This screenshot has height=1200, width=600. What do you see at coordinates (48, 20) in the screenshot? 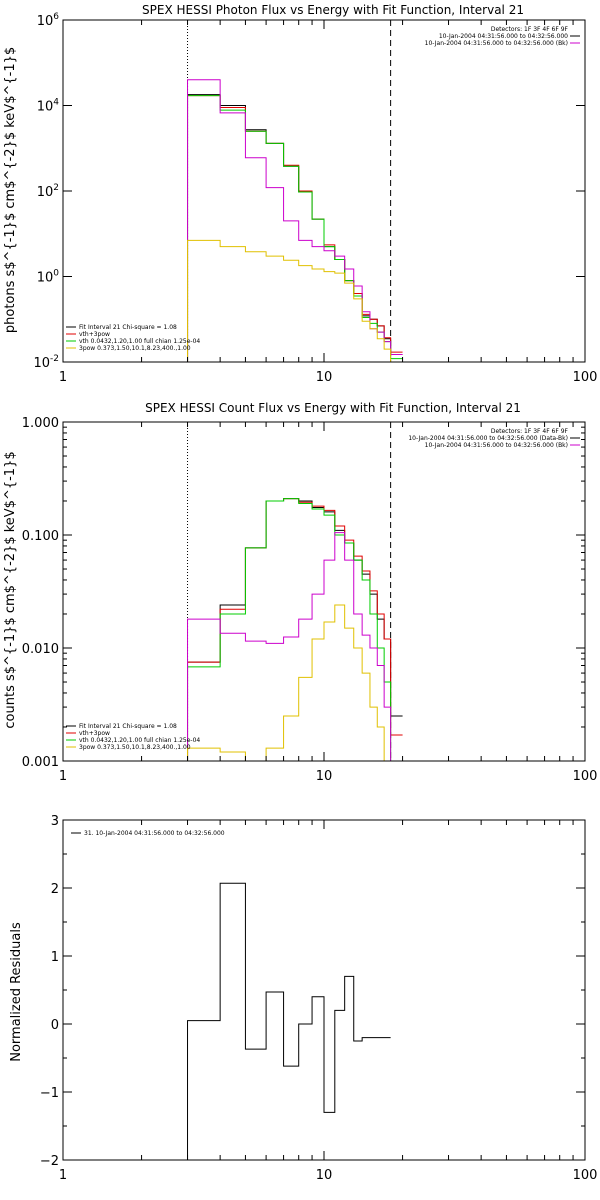
I see `y-tick-label: 10⁶` at bounding box center [48, 20].